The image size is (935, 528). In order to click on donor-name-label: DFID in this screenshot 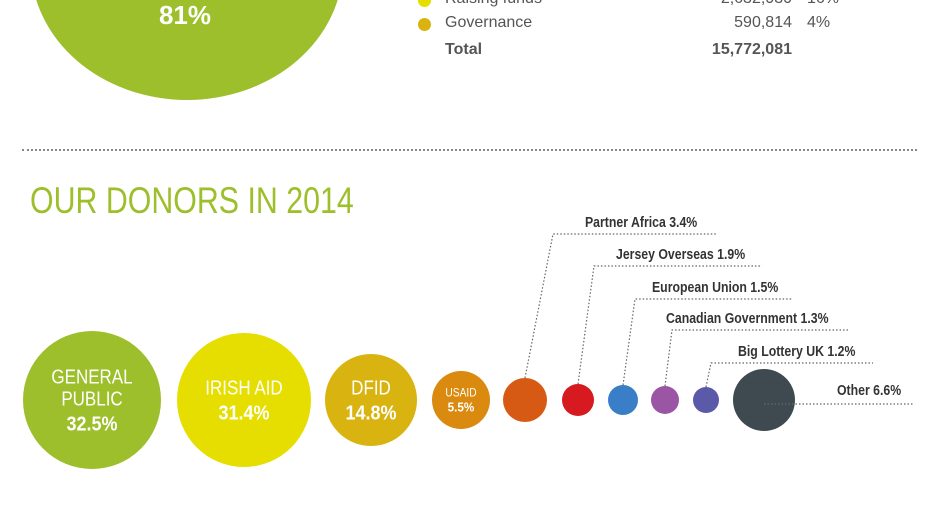, I will do `click(371, 387)`.